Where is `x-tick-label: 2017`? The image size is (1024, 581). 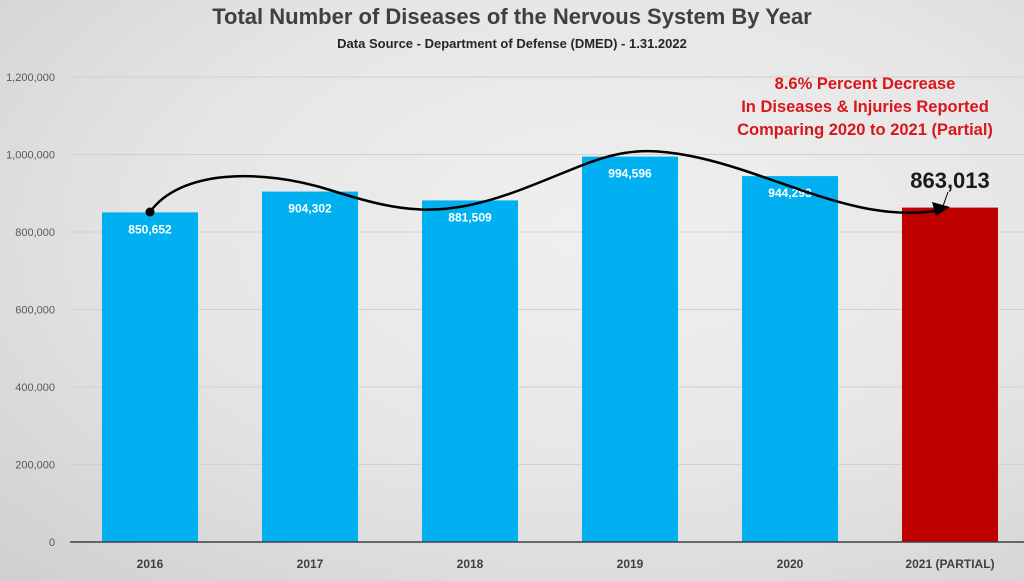
x-tick-label: 2017 is located at coordinates (310, 564).